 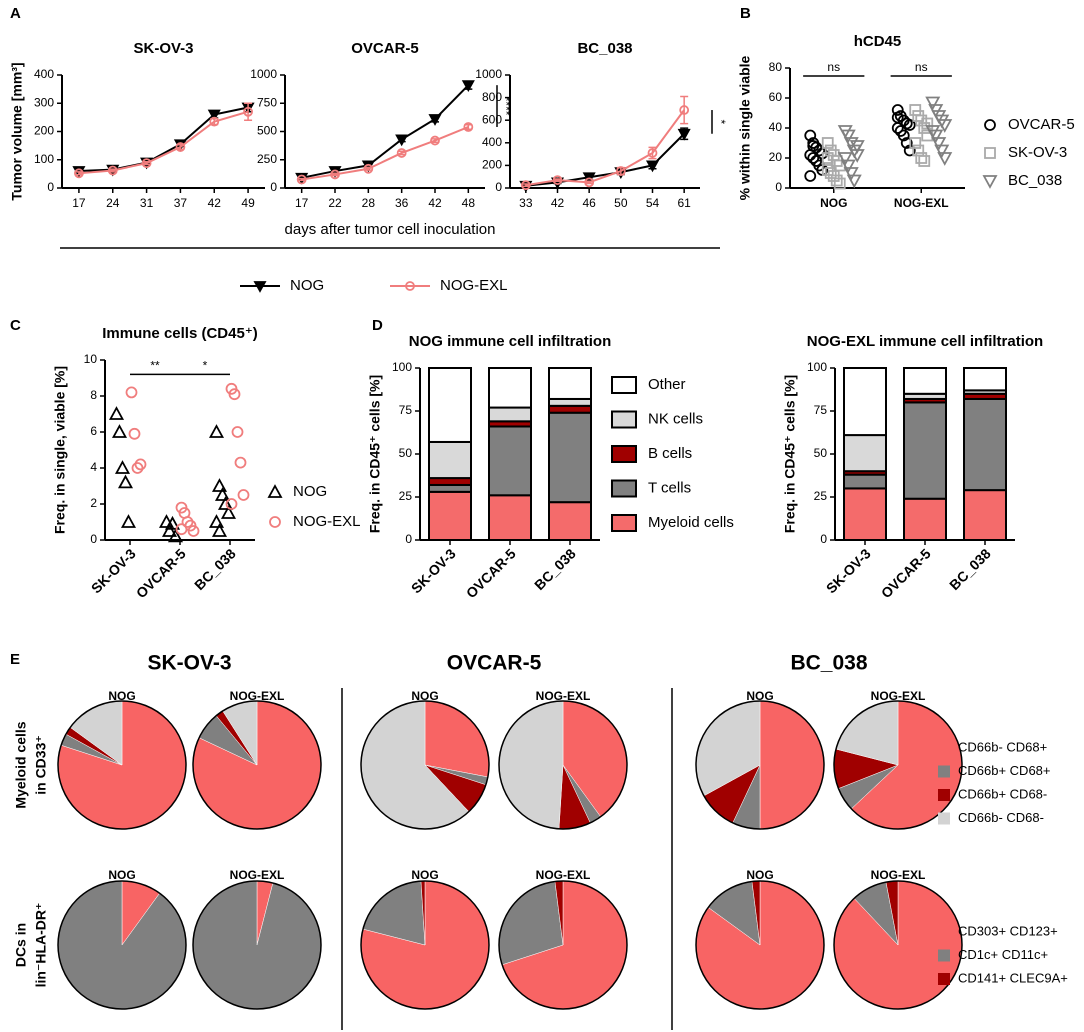 I want to click on y-tick-label: 250, so click(x=267, y=159).